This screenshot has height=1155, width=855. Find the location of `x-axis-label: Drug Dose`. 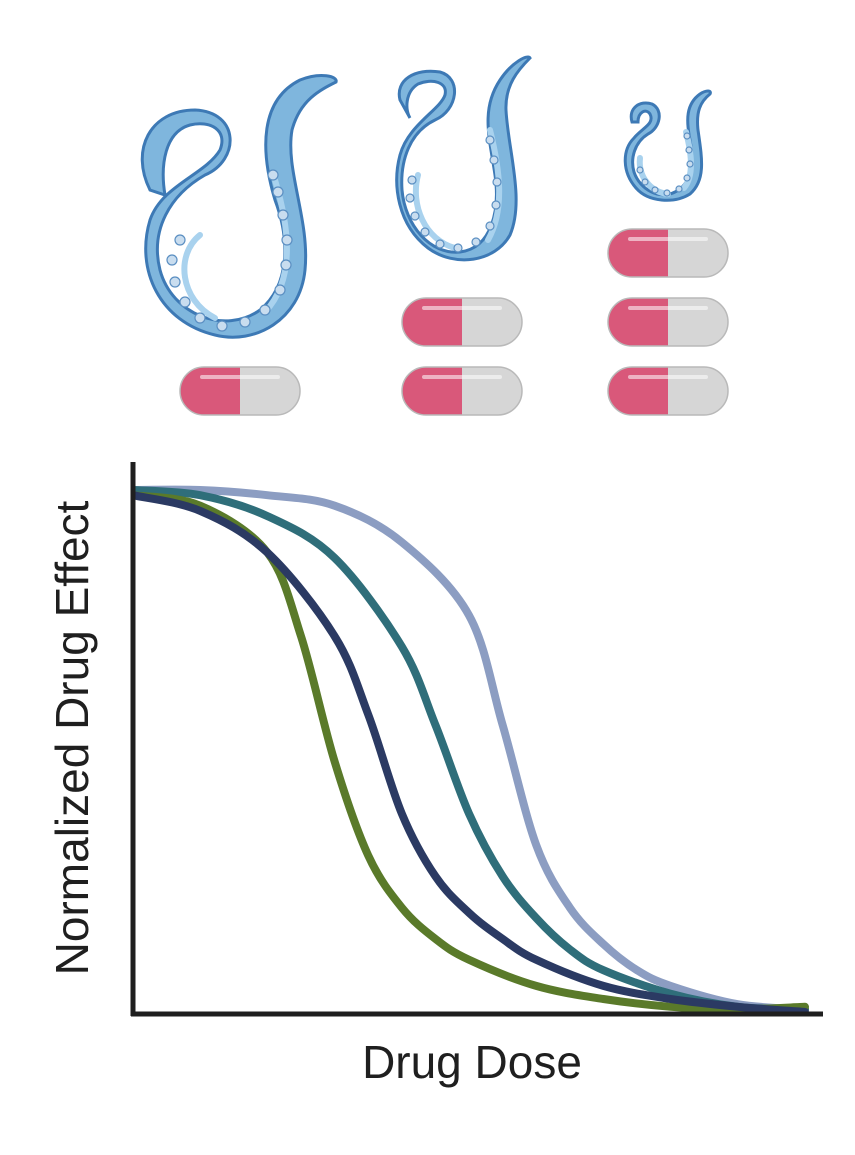

x-axis-label: Drug Dose is located at coordinates (472, 1062).